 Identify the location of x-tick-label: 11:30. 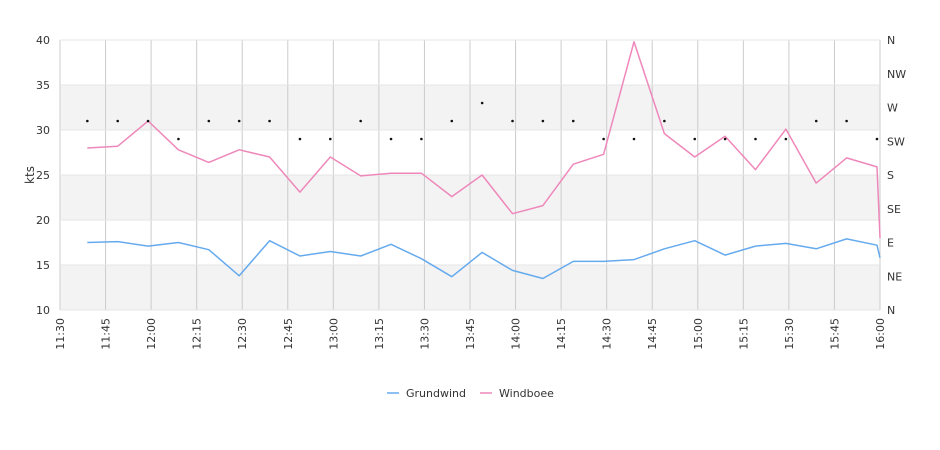
(60, 334).